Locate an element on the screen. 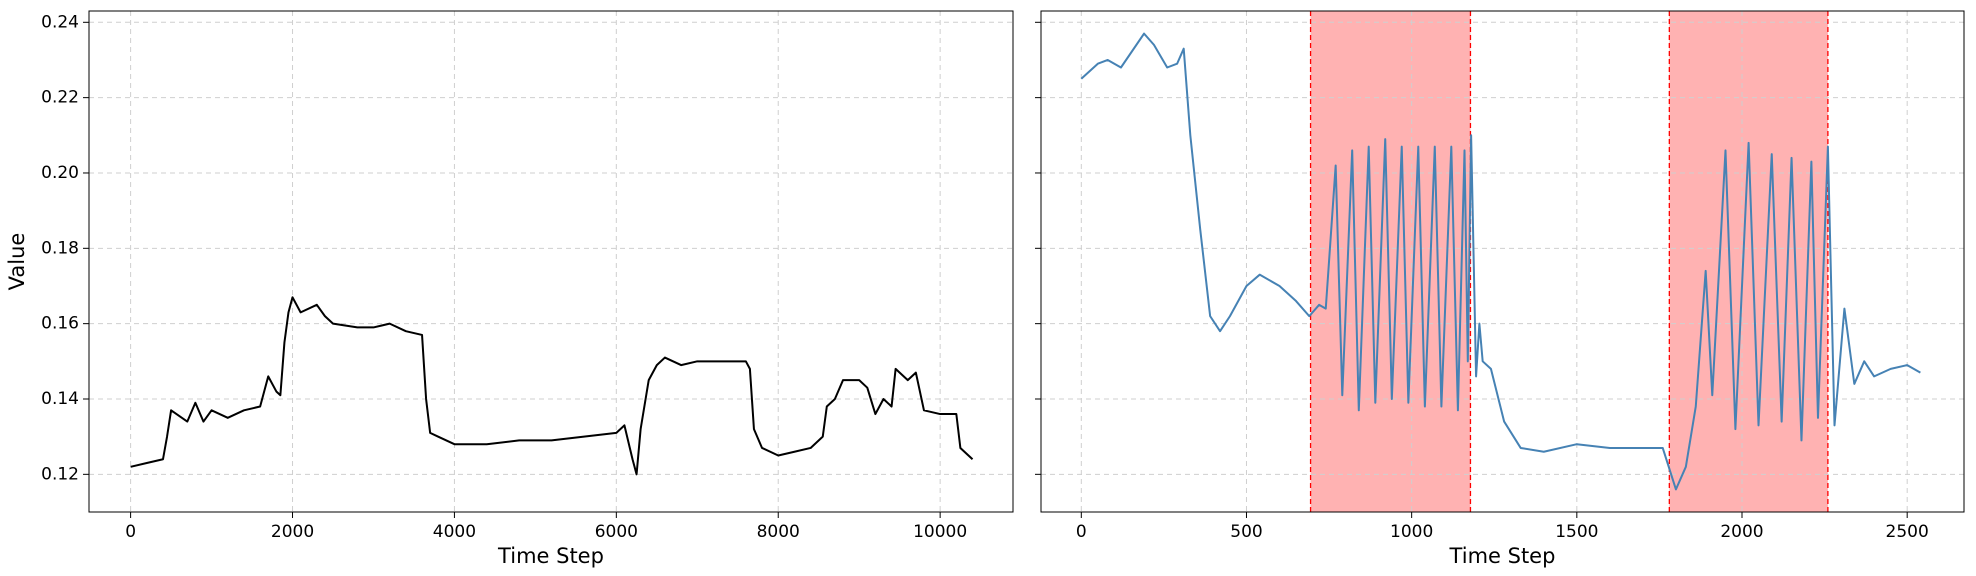 This screenshot has width=1976, height=576. y-tick-label: 0.24 is located at coordinates (60, 22).